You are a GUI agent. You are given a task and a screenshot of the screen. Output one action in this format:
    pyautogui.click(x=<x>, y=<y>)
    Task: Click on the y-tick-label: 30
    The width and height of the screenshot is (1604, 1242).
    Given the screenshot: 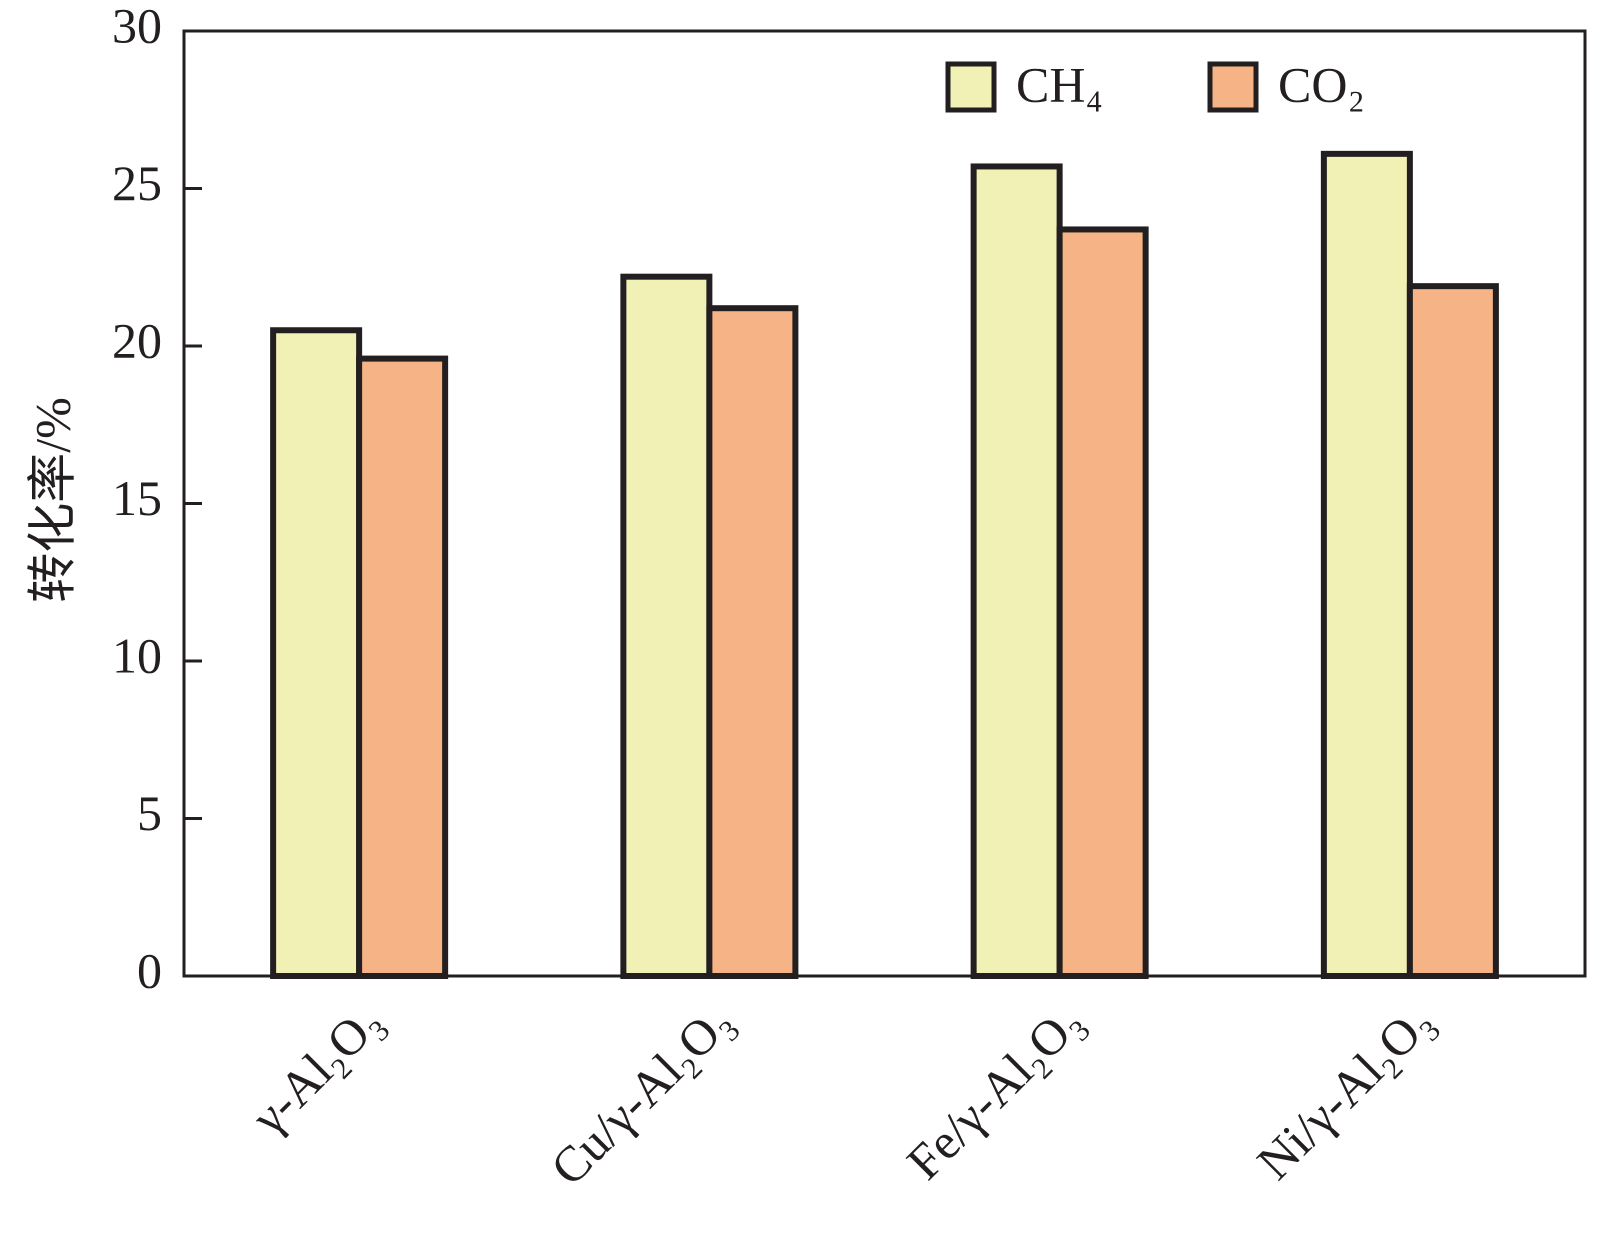 What is the action you would take?
    pyautogui.click(x=137, y=26)
    